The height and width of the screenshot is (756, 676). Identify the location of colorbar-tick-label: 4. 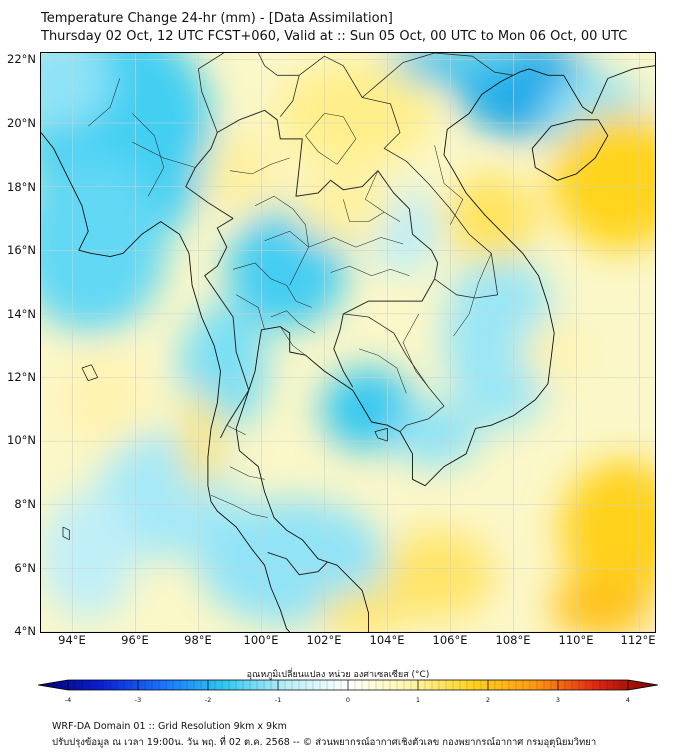
(628, 700).